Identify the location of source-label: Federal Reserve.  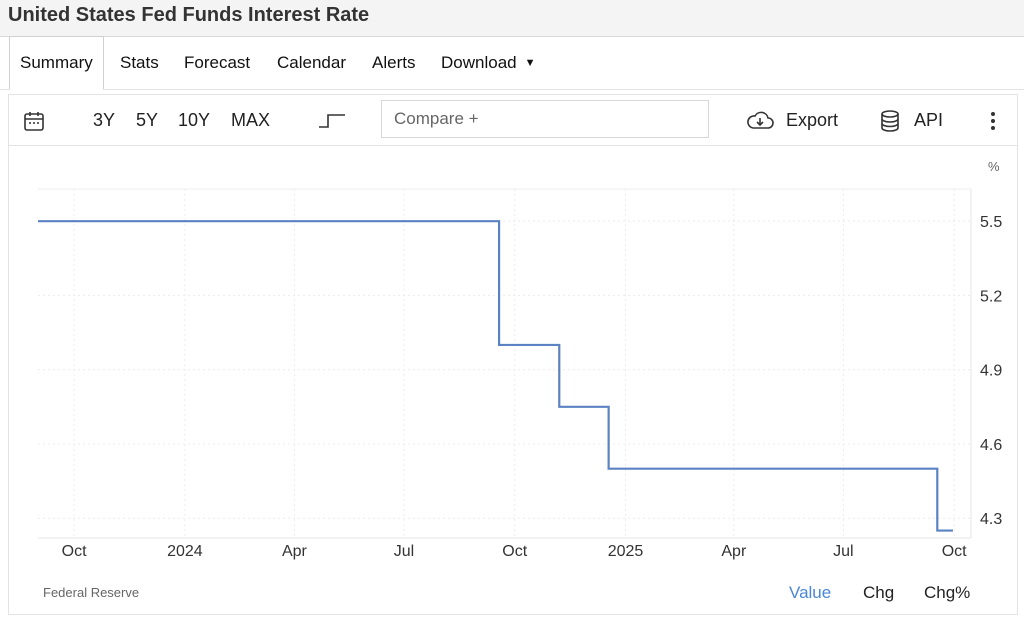
(91, 592).